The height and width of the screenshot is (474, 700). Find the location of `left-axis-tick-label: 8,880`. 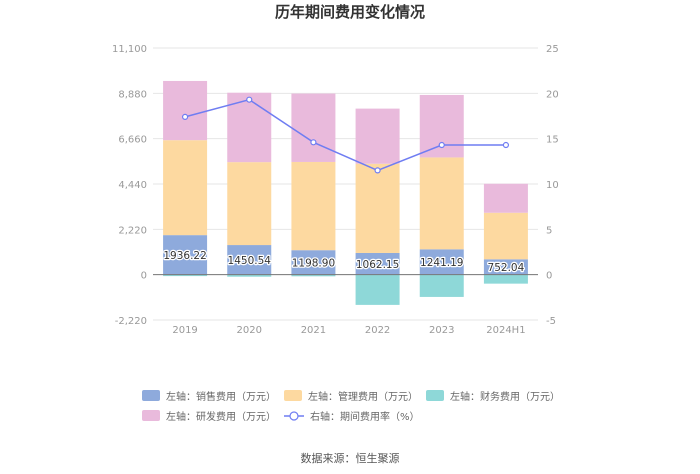

left-axis-tick-label: 8,880 is located at coordinates (132, 94).